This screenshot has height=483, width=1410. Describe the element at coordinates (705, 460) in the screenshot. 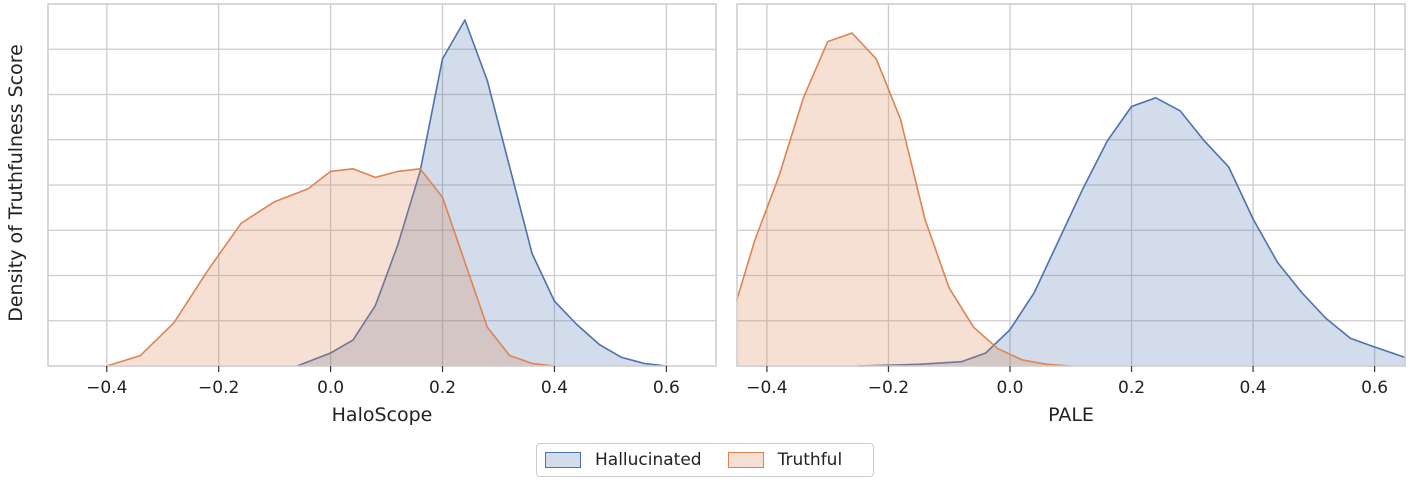

I see `legend: Hallucinated Truthful` at that location.